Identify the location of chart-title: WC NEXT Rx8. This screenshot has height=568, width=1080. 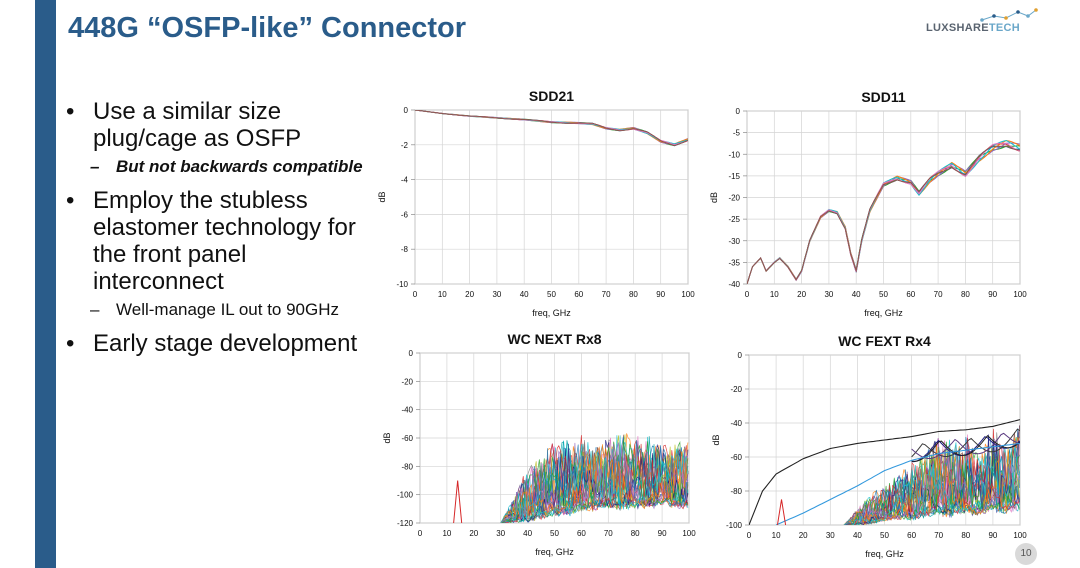
(554, 339).